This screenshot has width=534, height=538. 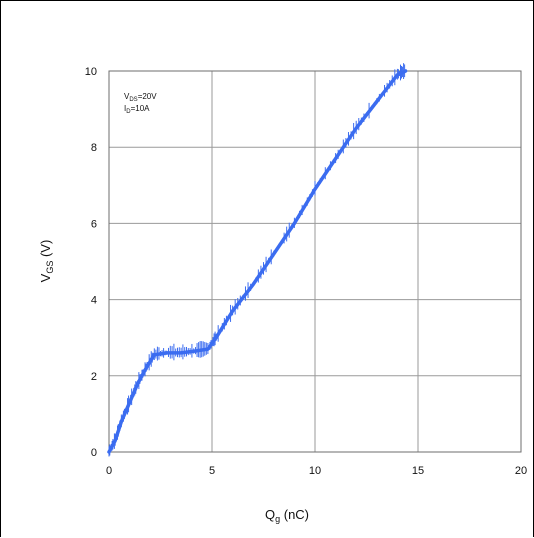 What do you see at coordinates (91, 262) in the screenshot?
I see `y-tick-labels: 0 2 4 6 8 10` at bounding box center [91, 262].